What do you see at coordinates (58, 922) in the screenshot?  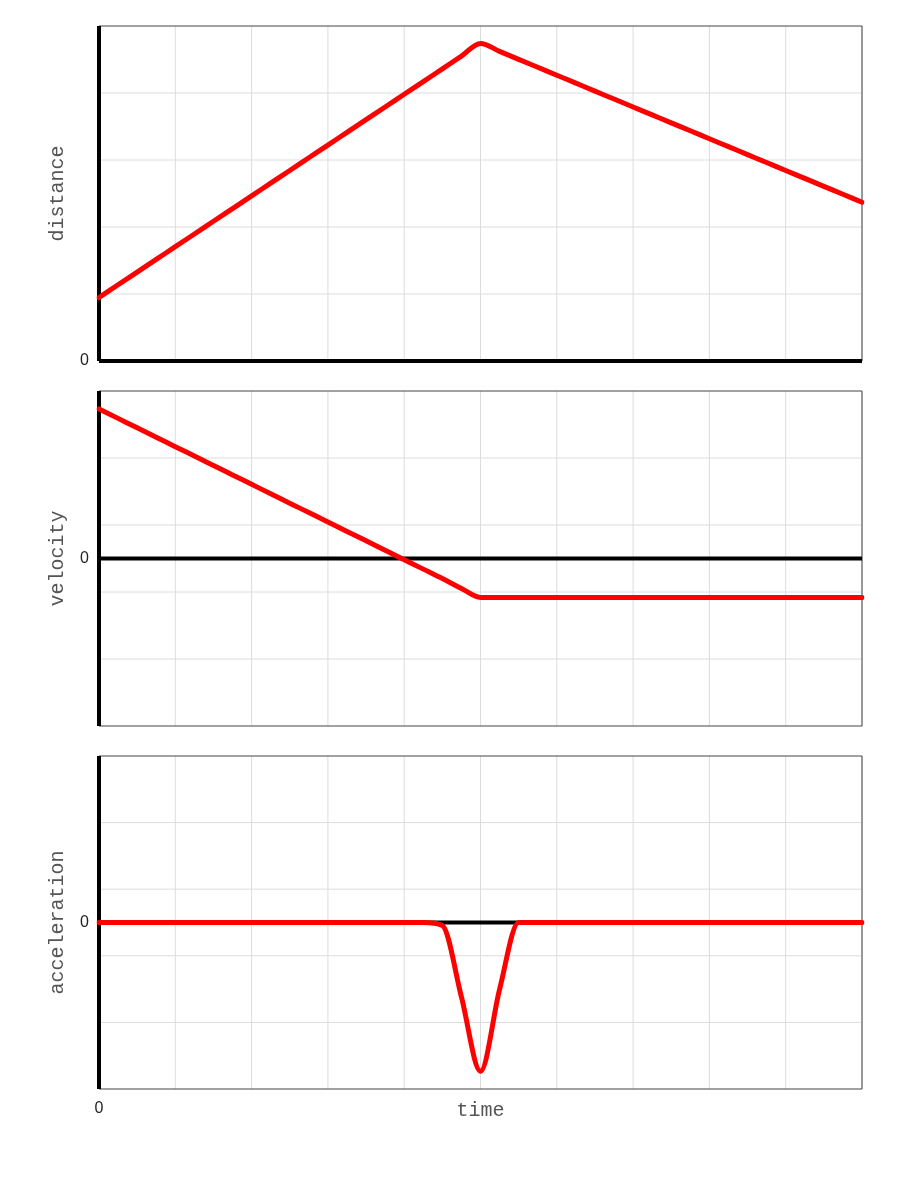 I see `y-axis-title: acceleration` at bounding box center [58, 922].